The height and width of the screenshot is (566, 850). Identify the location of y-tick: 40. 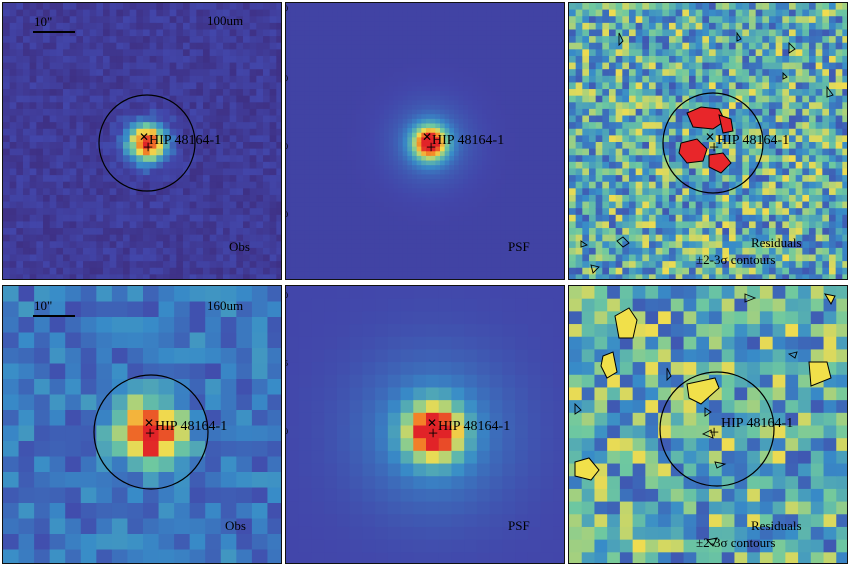
(287, 8).